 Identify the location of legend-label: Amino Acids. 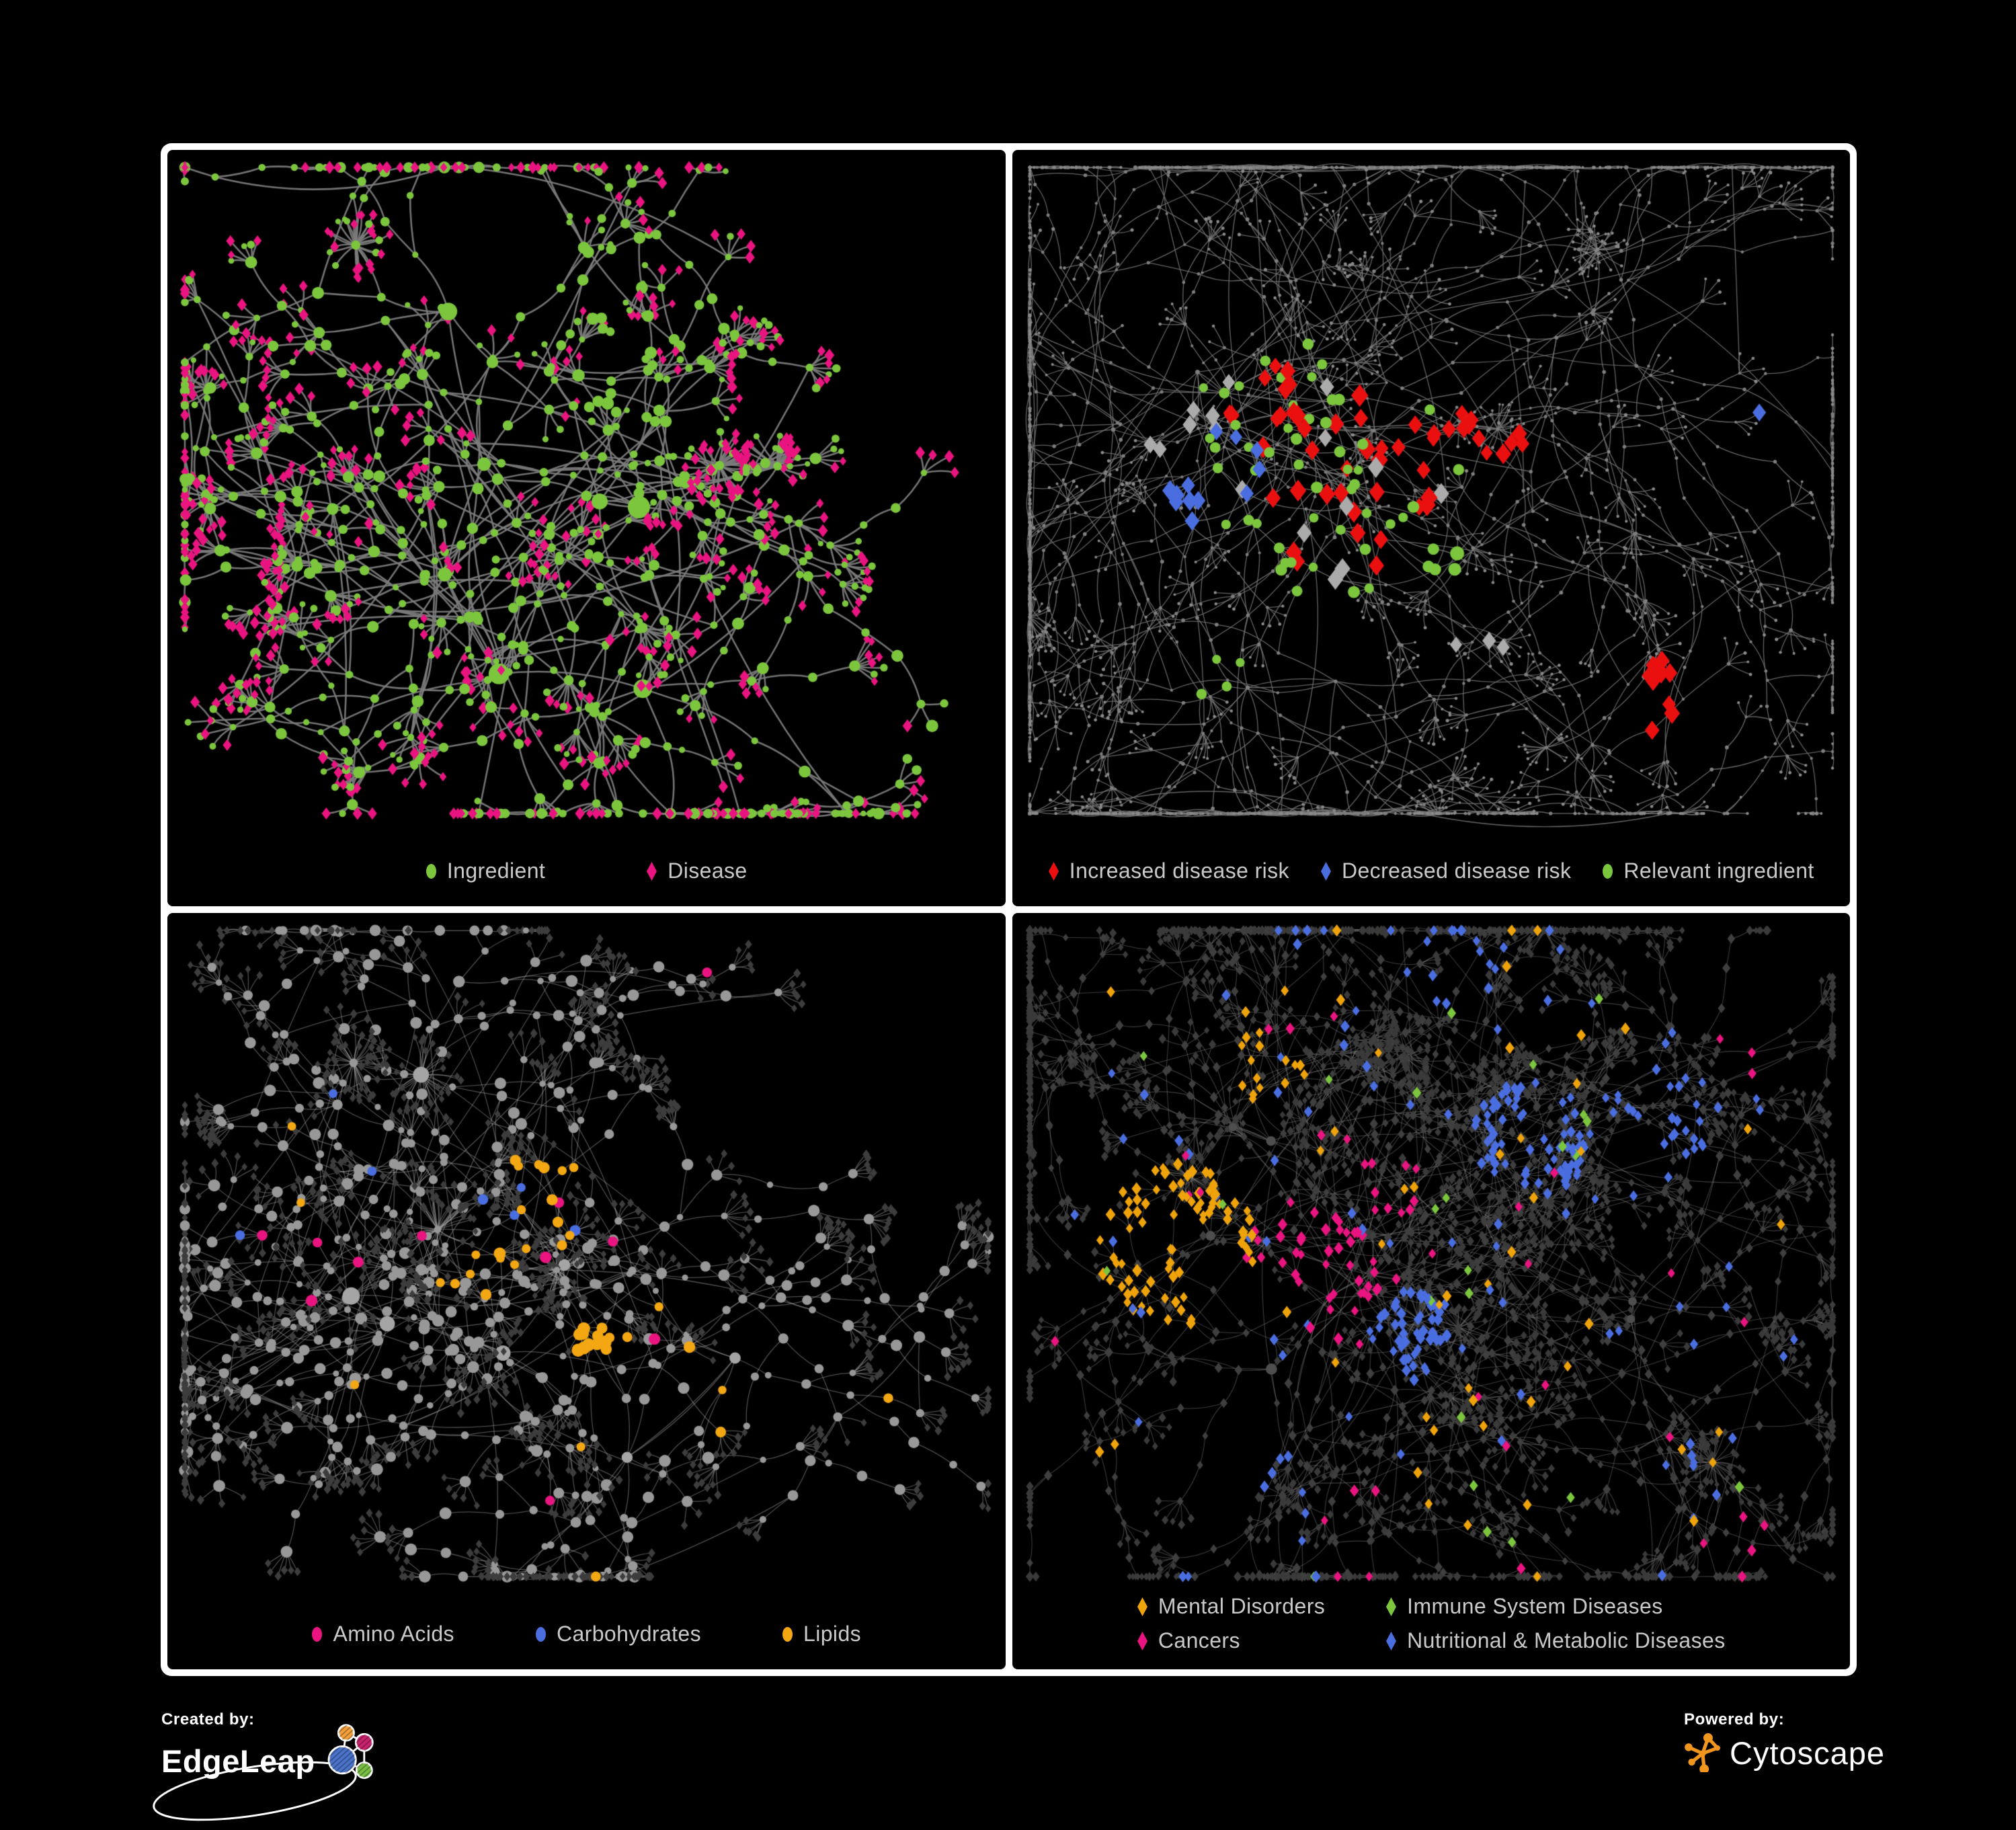
(393, 1634).